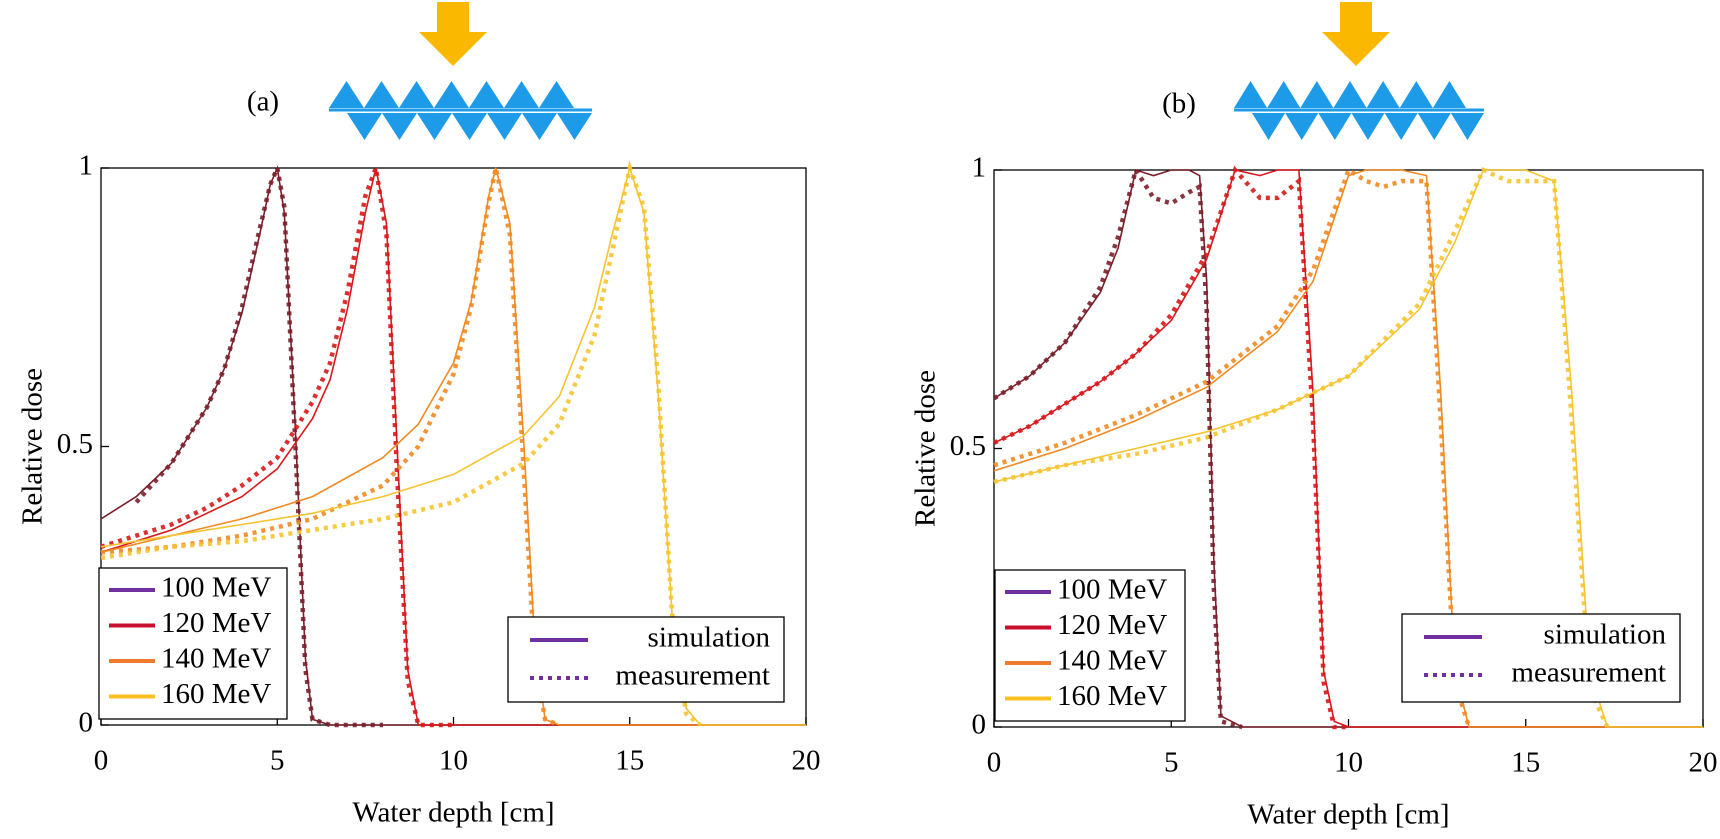 The height and width of the screenshot is (839, 1720). I want to click on panel-label: (a), so click(263, 102).